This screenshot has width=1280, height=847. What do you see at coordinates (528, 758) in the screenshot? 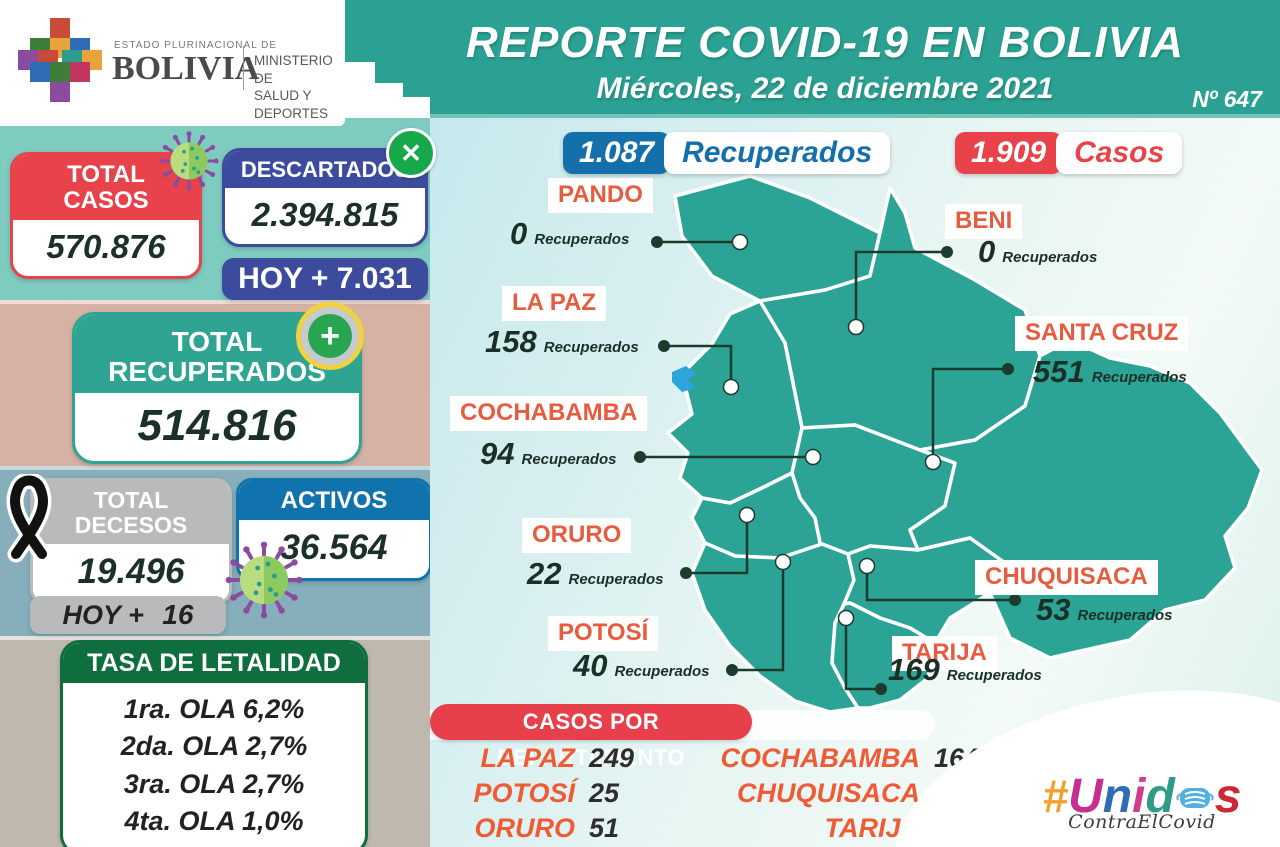
I see `case-name: LA PAZ` at bounding box center [528, 758].